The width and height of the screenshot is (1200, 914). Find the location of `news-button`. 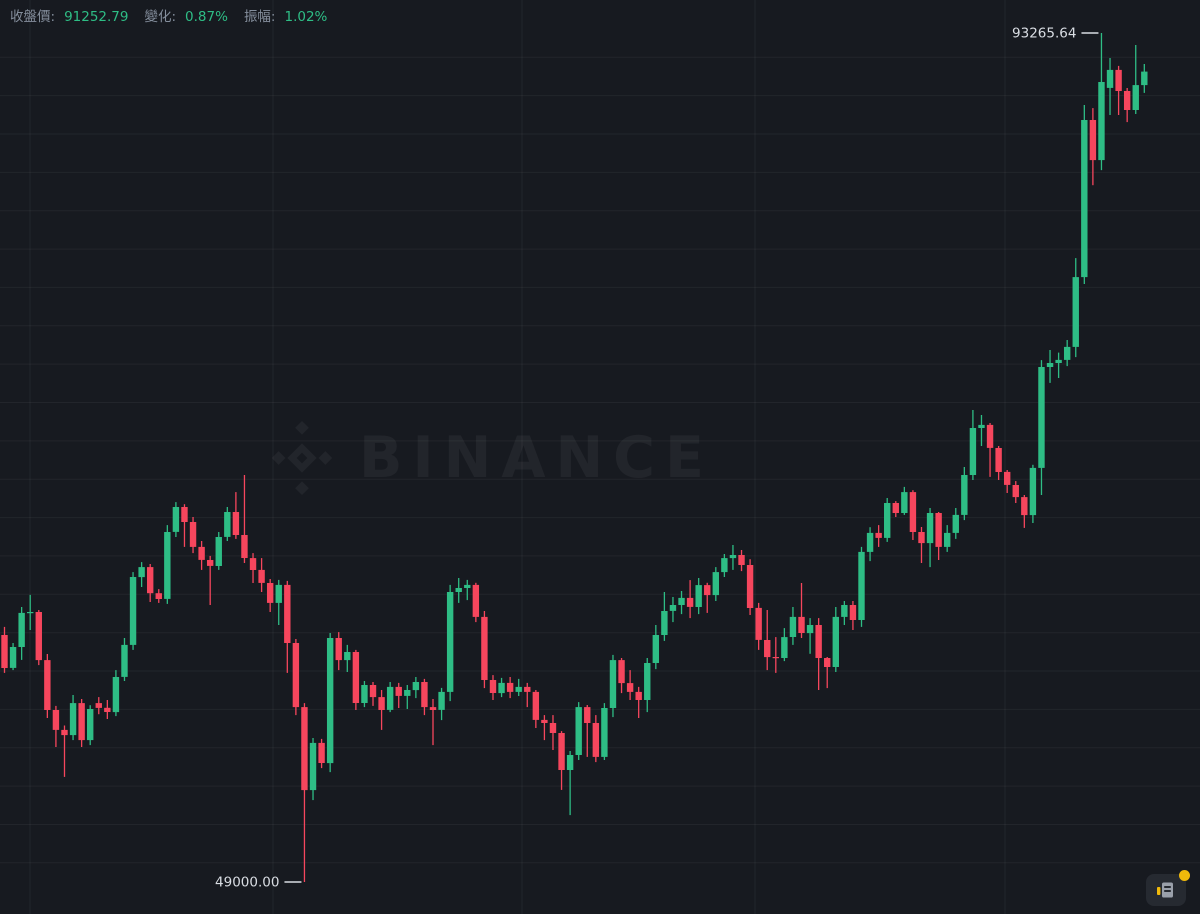

news-button is located at coordinates (1168, 888).